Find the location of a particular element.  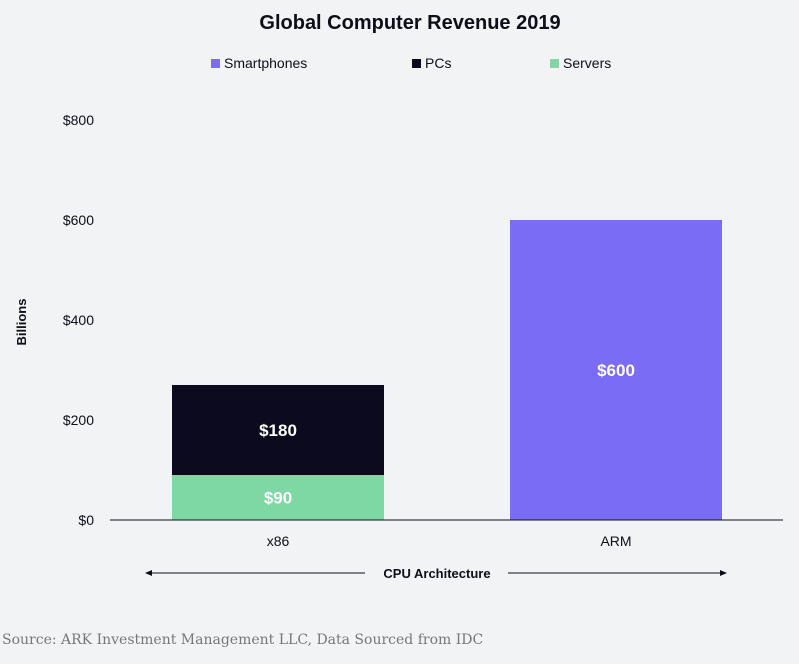

arrow-left-icon is located at coordinates (148, 573).